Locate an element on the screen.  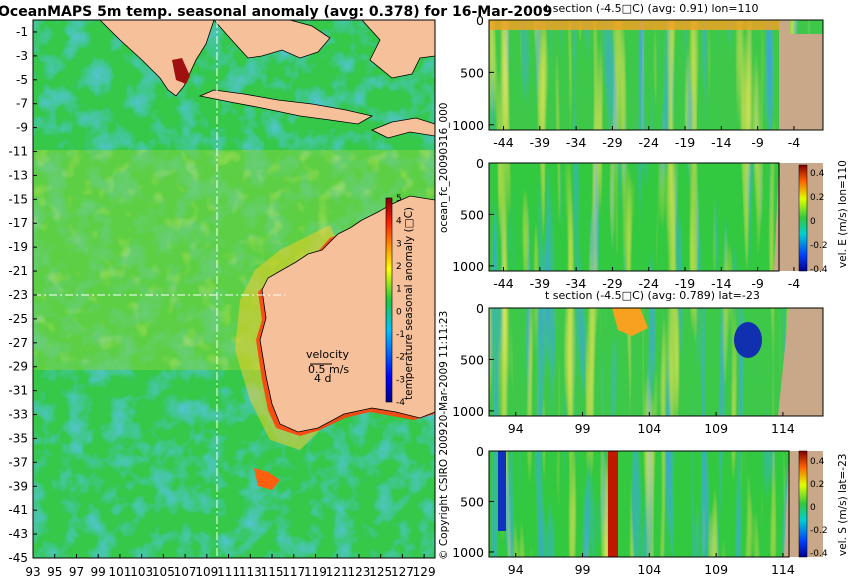
map-x-tick-label: 115 is located at coordinates (272, 572).